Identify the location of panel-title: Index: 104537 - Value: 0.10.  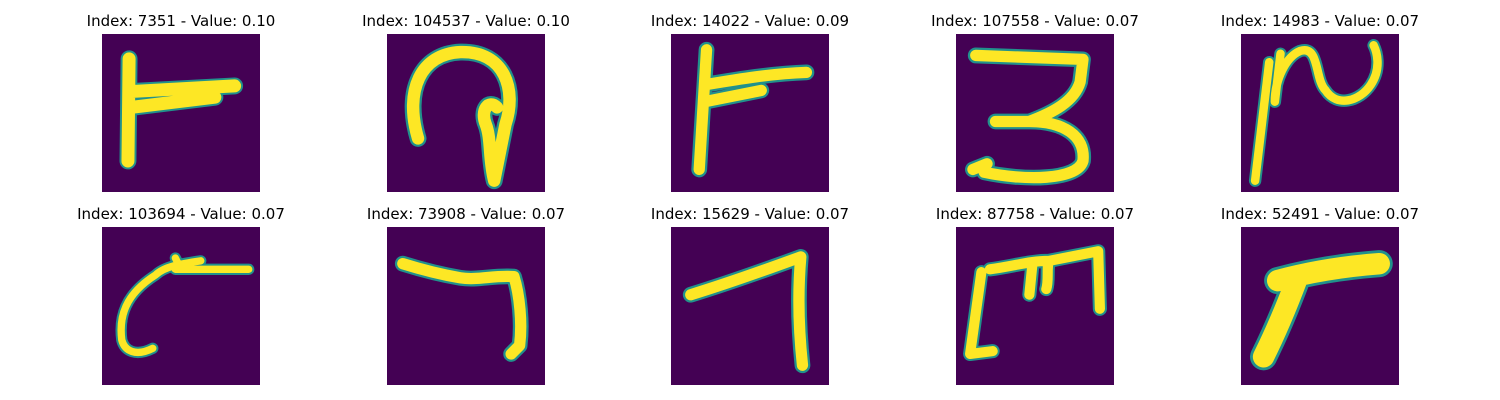
(466, 21).